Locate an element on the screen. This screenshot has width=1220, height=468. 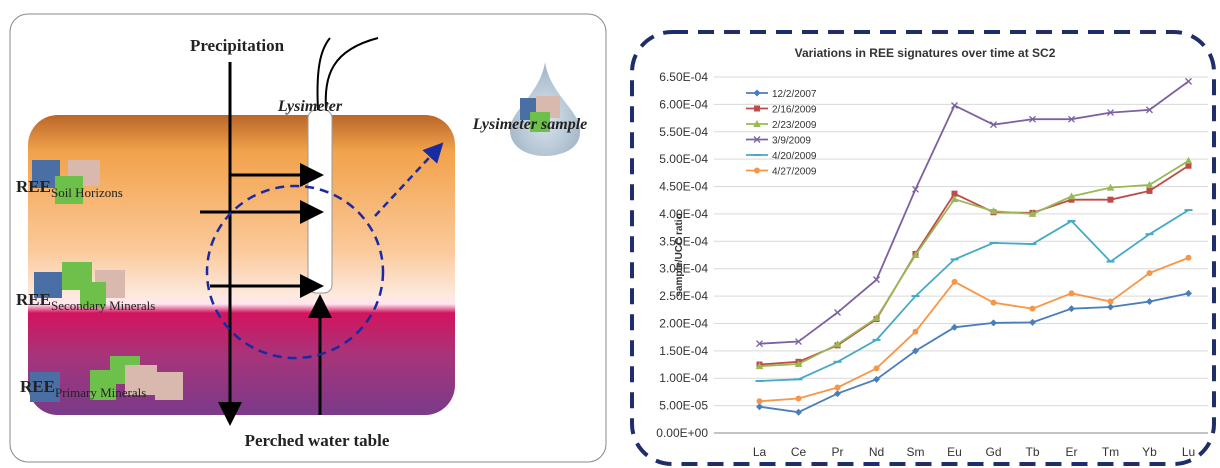
y-tick-label: 2.50E-04 is located at coordinates (683, 296).